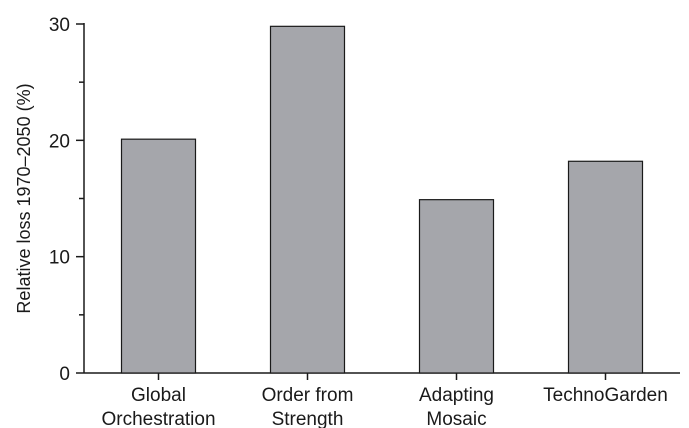  Describe the element at coordinates (24, 198) in the screenshot. I see `y-axis-label: Relative loss 1970–2050 (%)` at that location.